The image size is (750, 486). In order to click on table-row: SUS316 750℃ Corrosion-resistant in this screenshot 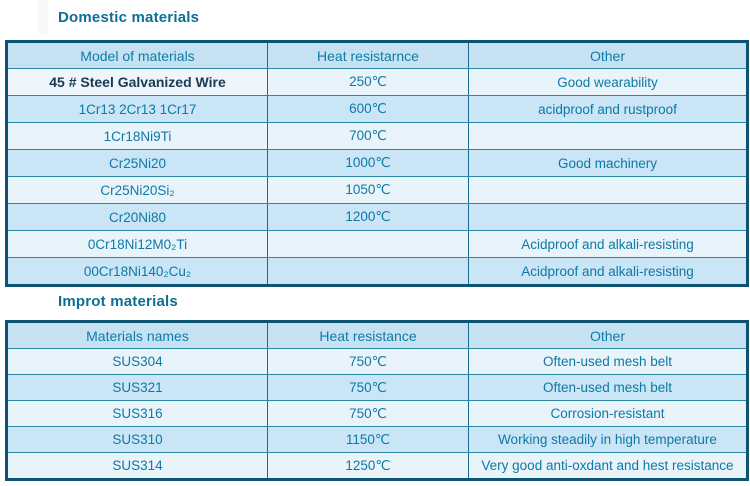, I will do `click(377, 413)`.